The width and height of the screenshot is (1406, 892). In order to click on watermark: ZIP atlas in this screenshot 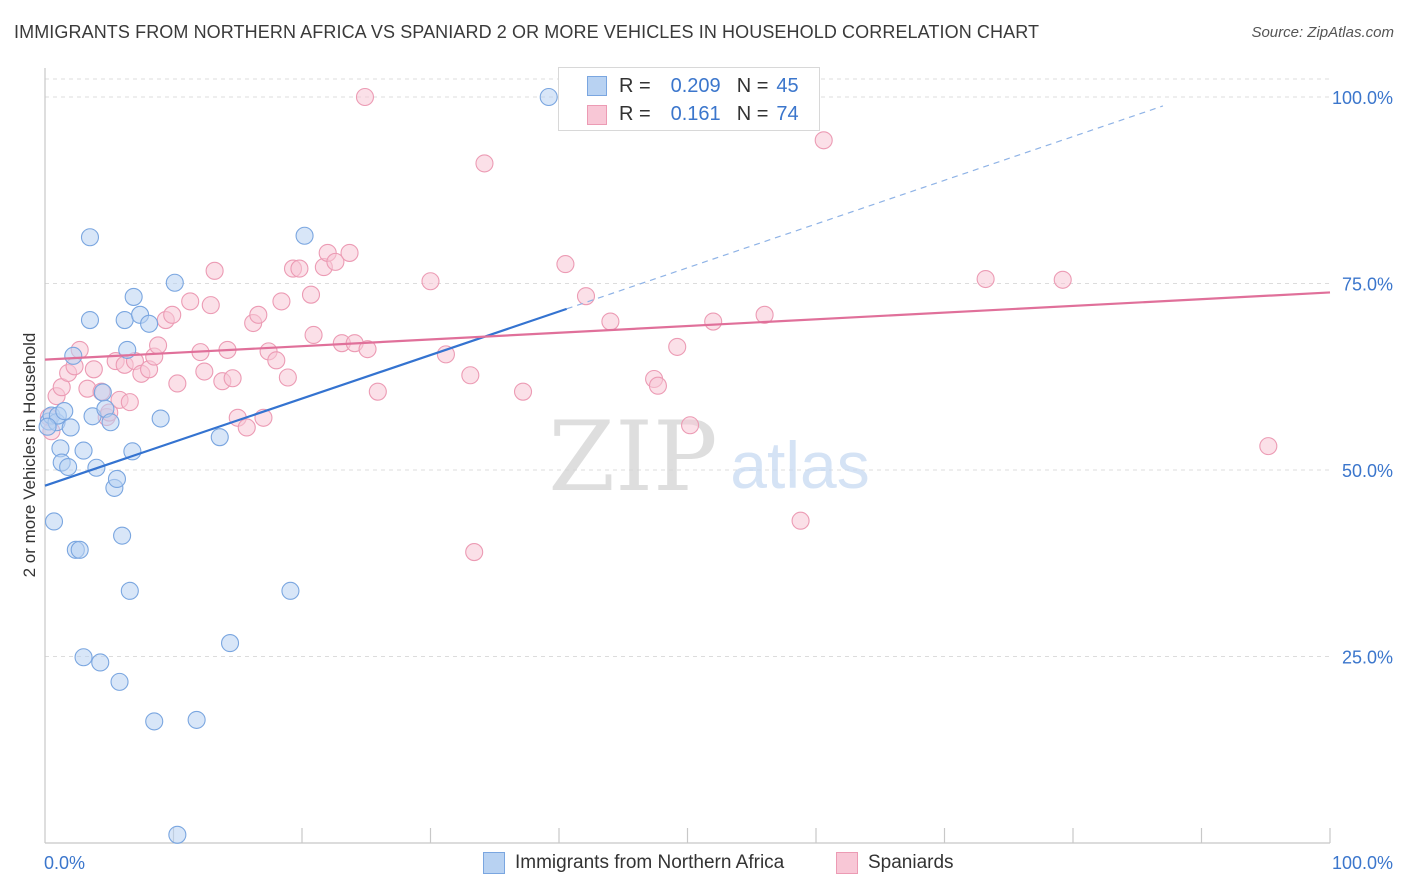, I will do `click(708, 457)`.